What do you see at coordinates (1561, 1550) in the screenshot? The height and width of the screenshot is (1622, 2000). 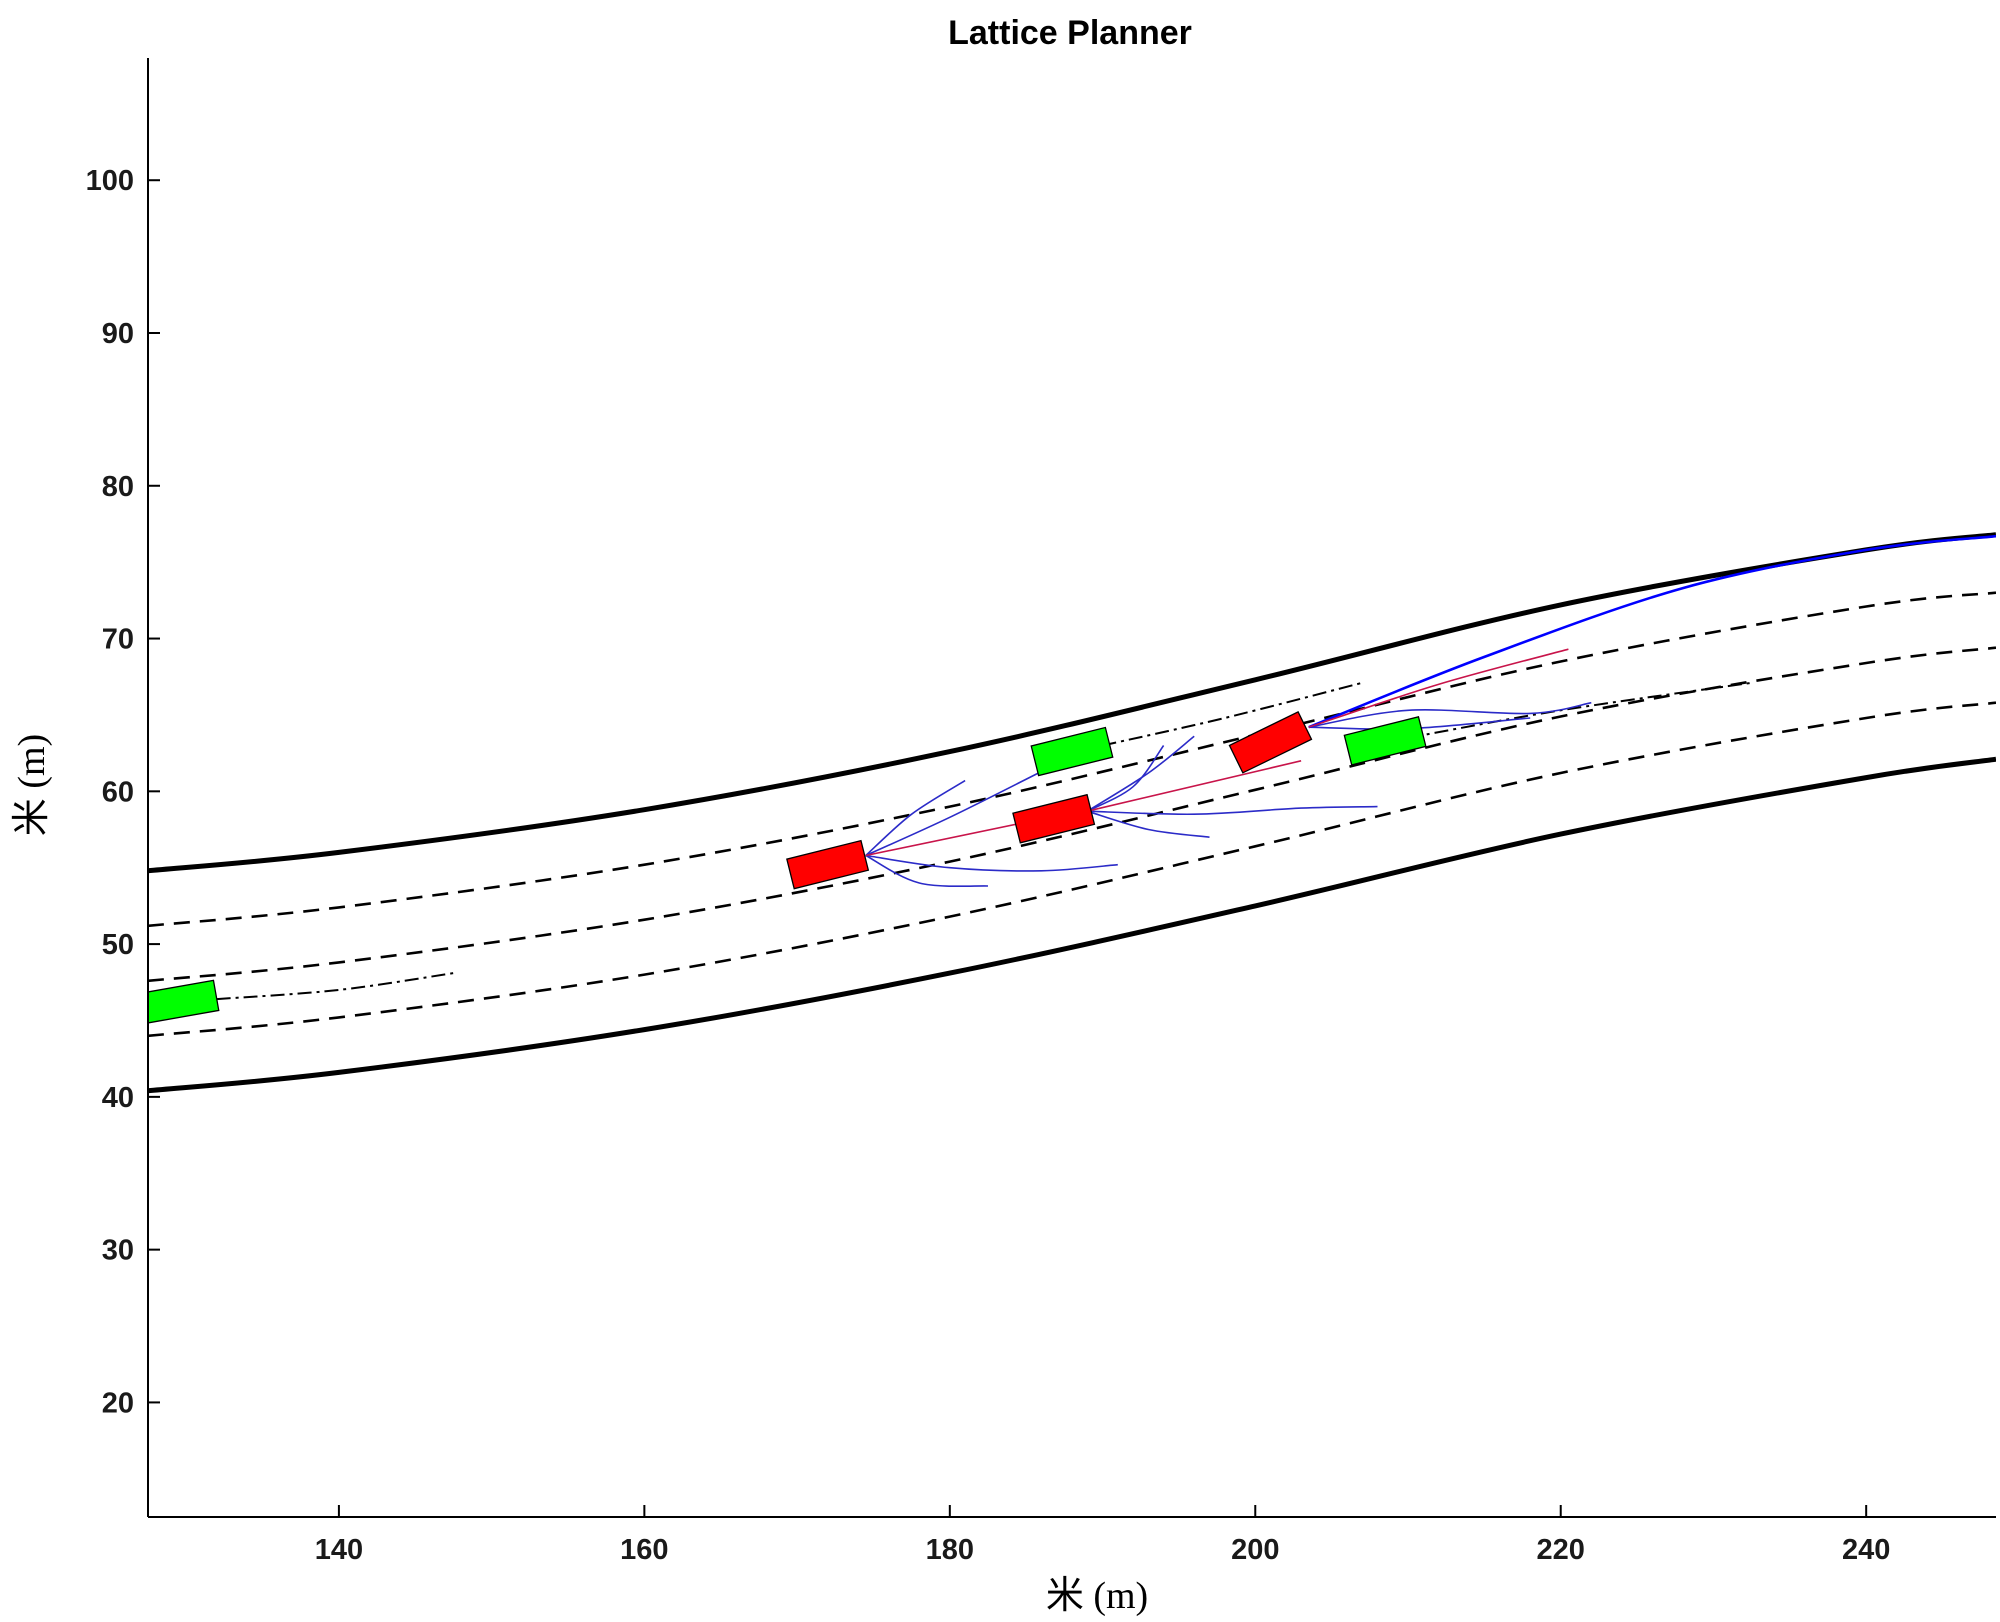 I see `x-tick-label: 220` at bounding box center [1561, 1550].